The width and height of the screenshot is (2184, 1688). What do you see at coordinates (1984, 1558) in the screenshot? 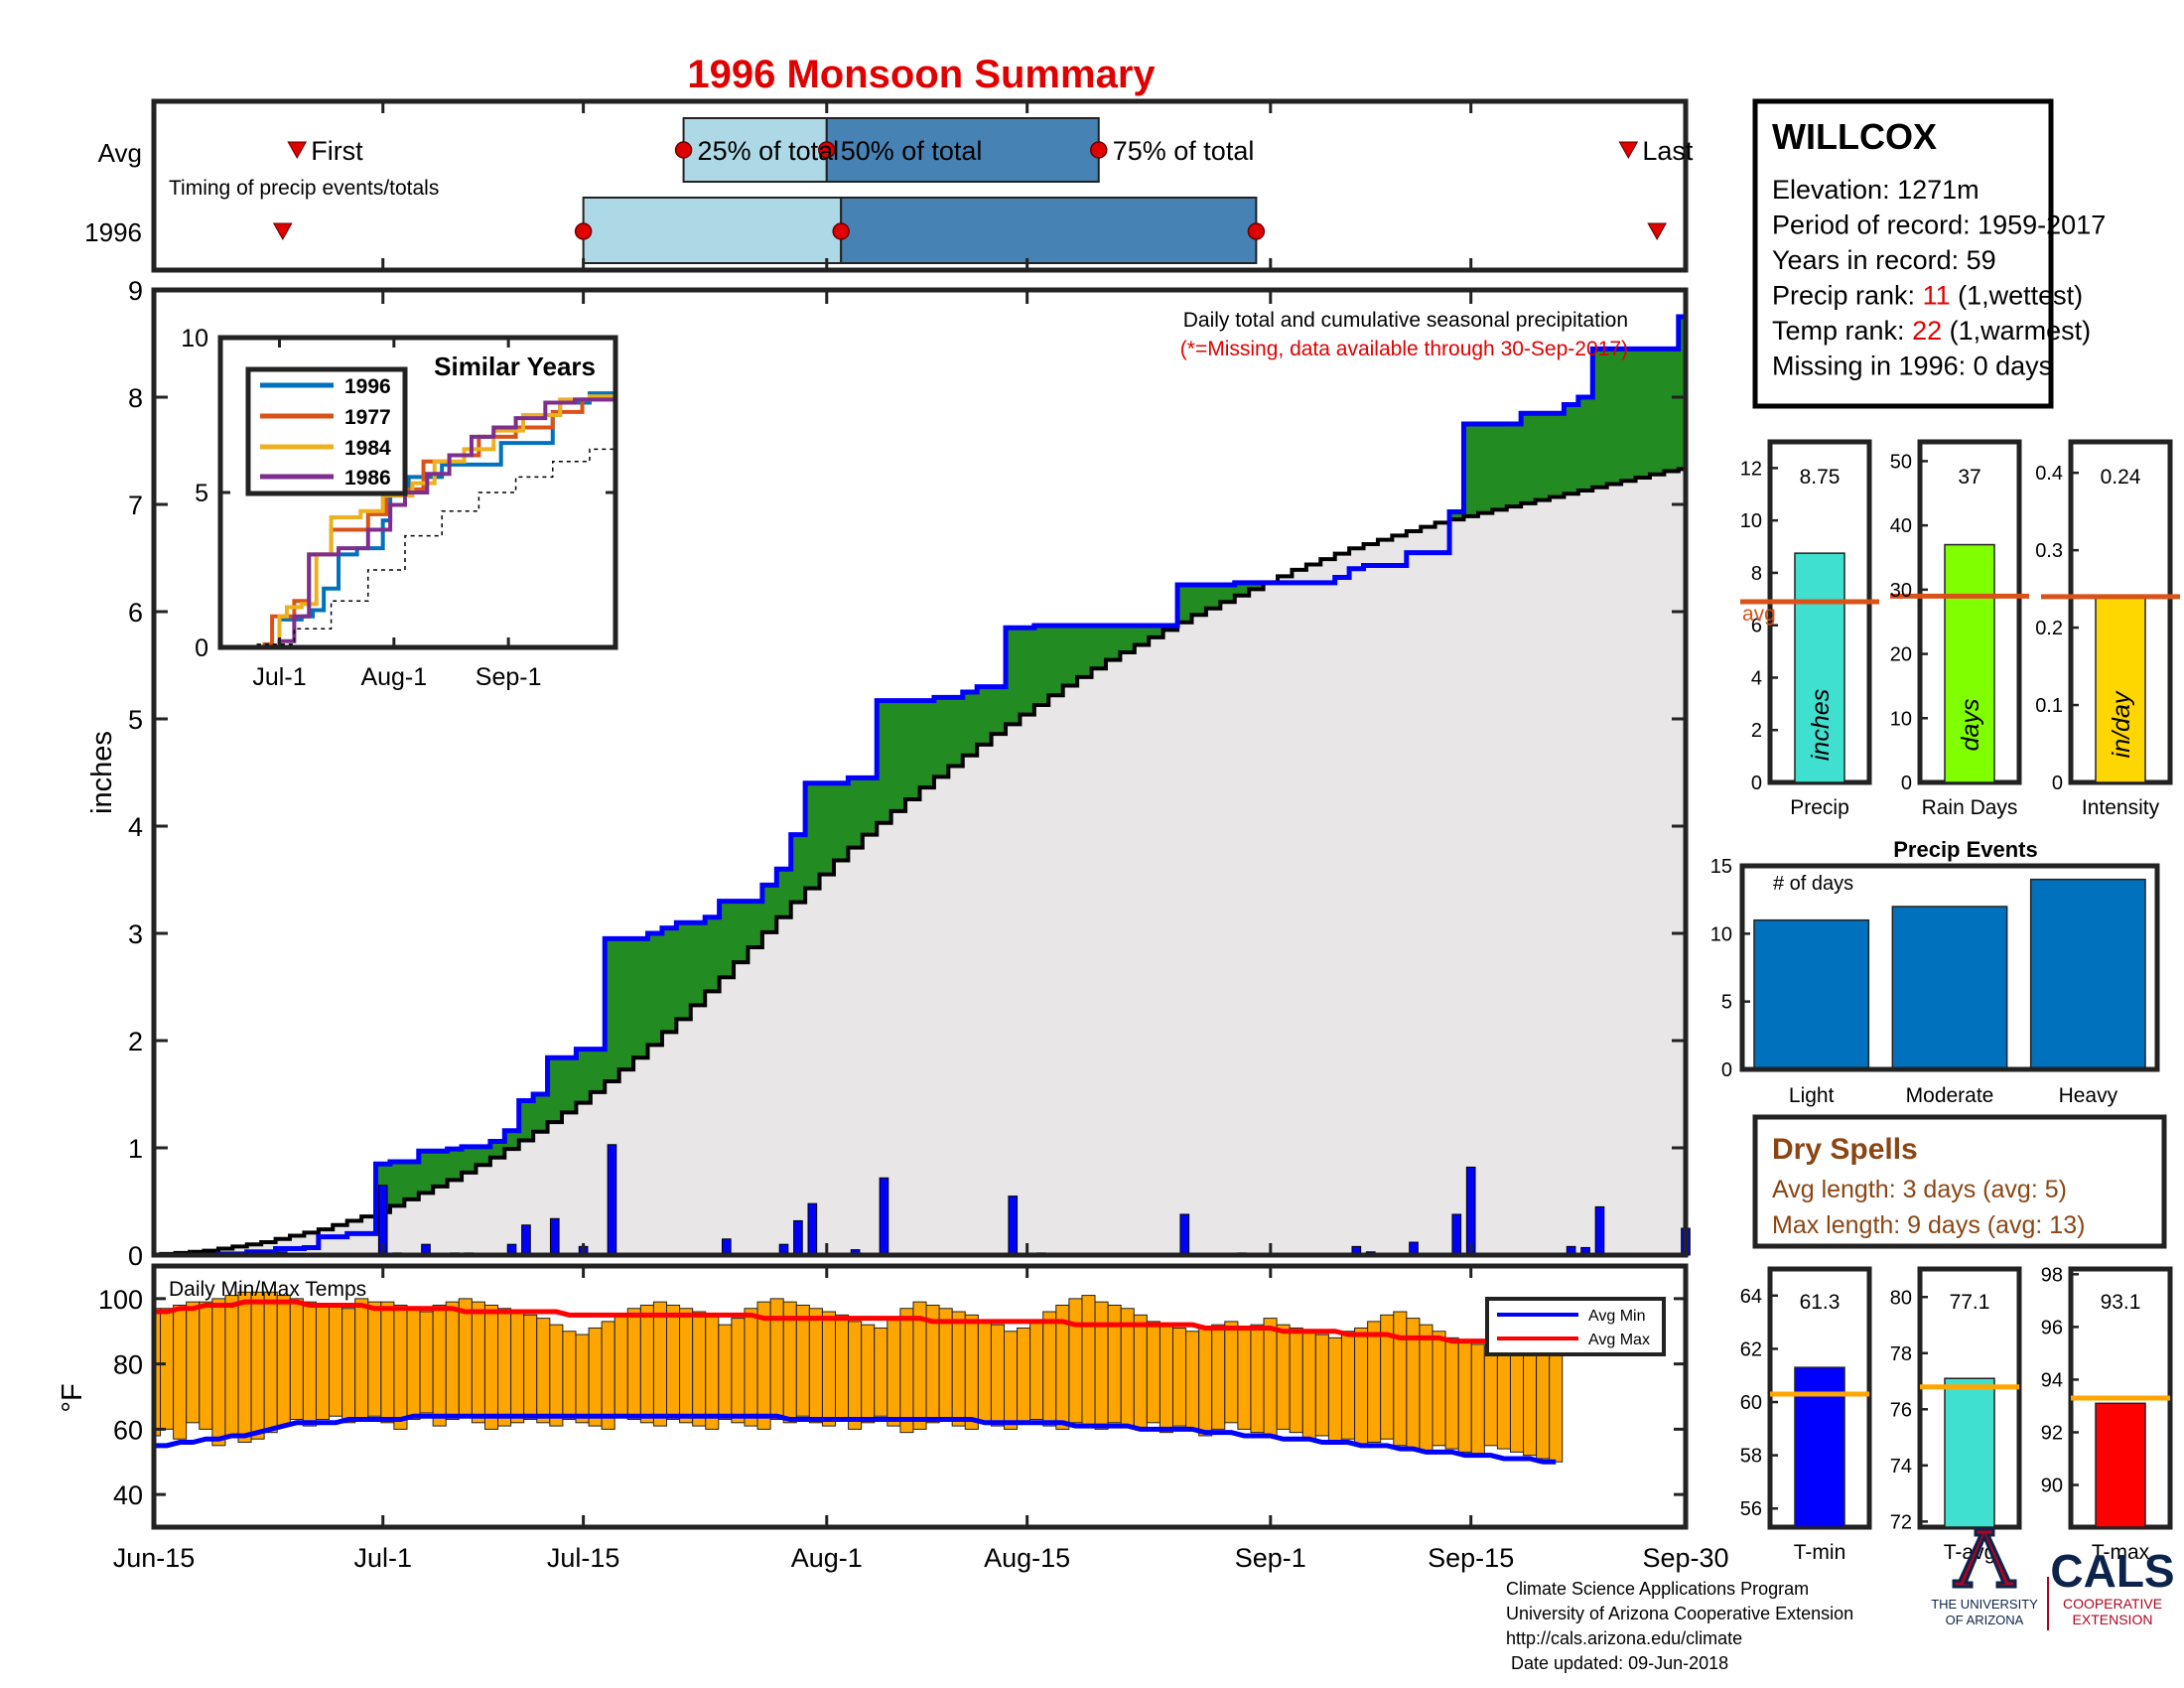
I see `block-a-icon` at bounding box center [1984, 1558].